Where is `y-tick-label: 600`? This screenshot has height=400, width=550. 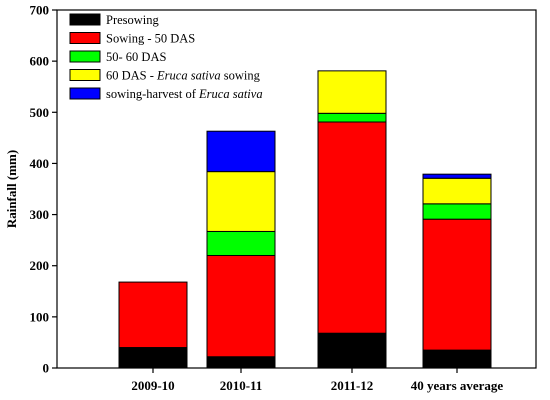
y-tick-label: 600 is located at coordinates (40, 61).